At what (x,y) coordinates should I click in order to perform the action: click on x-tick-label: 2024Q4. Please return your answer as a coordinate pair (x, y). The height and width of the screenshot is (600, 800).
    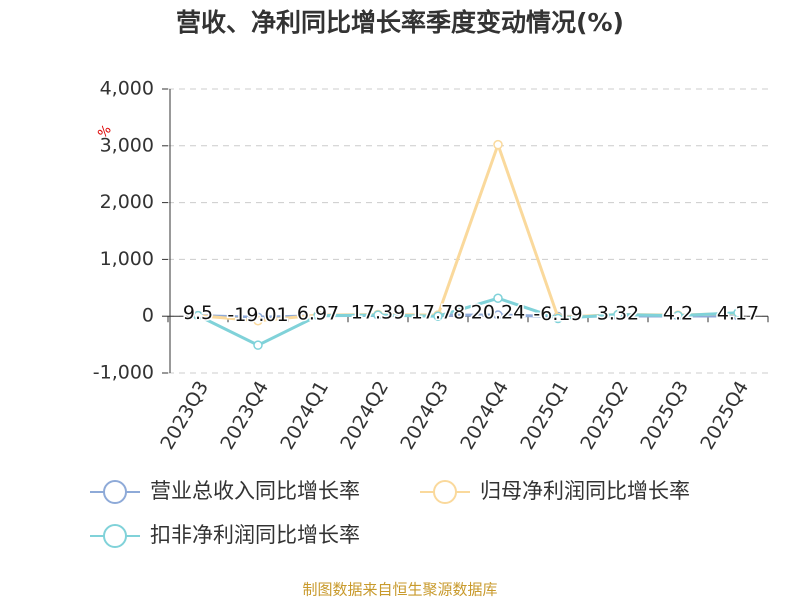
    Looking at the image, I should click on (484, 415).